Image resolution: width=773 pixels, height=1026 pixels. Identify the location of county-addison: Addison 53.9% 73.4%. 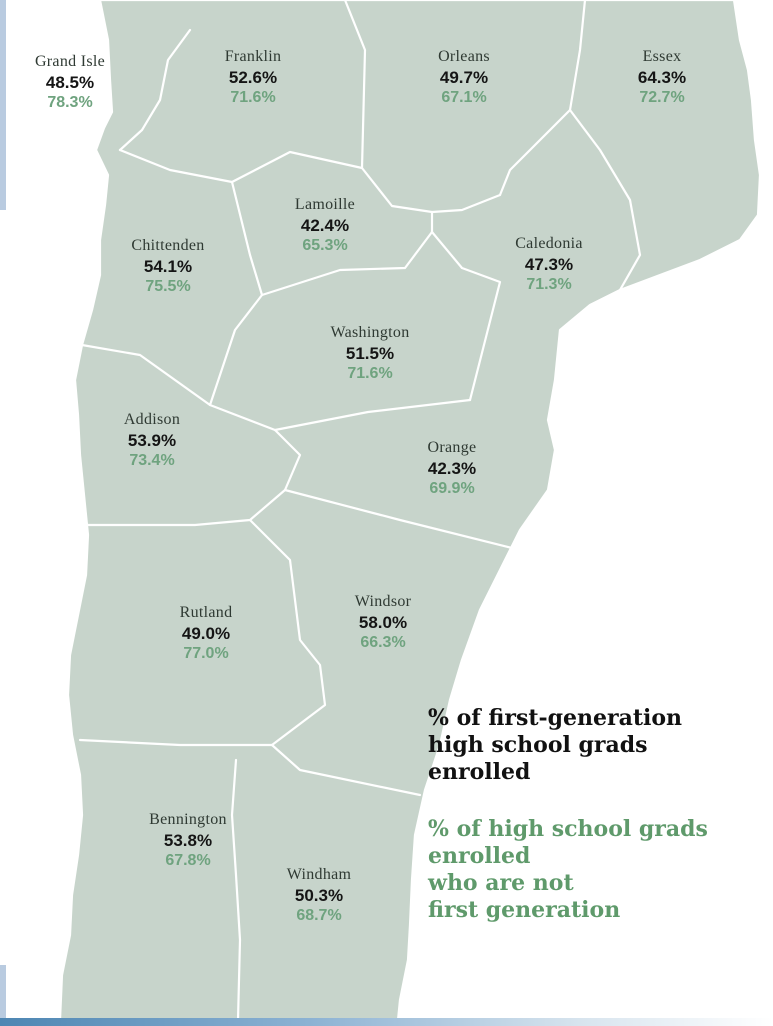
(152, 440).